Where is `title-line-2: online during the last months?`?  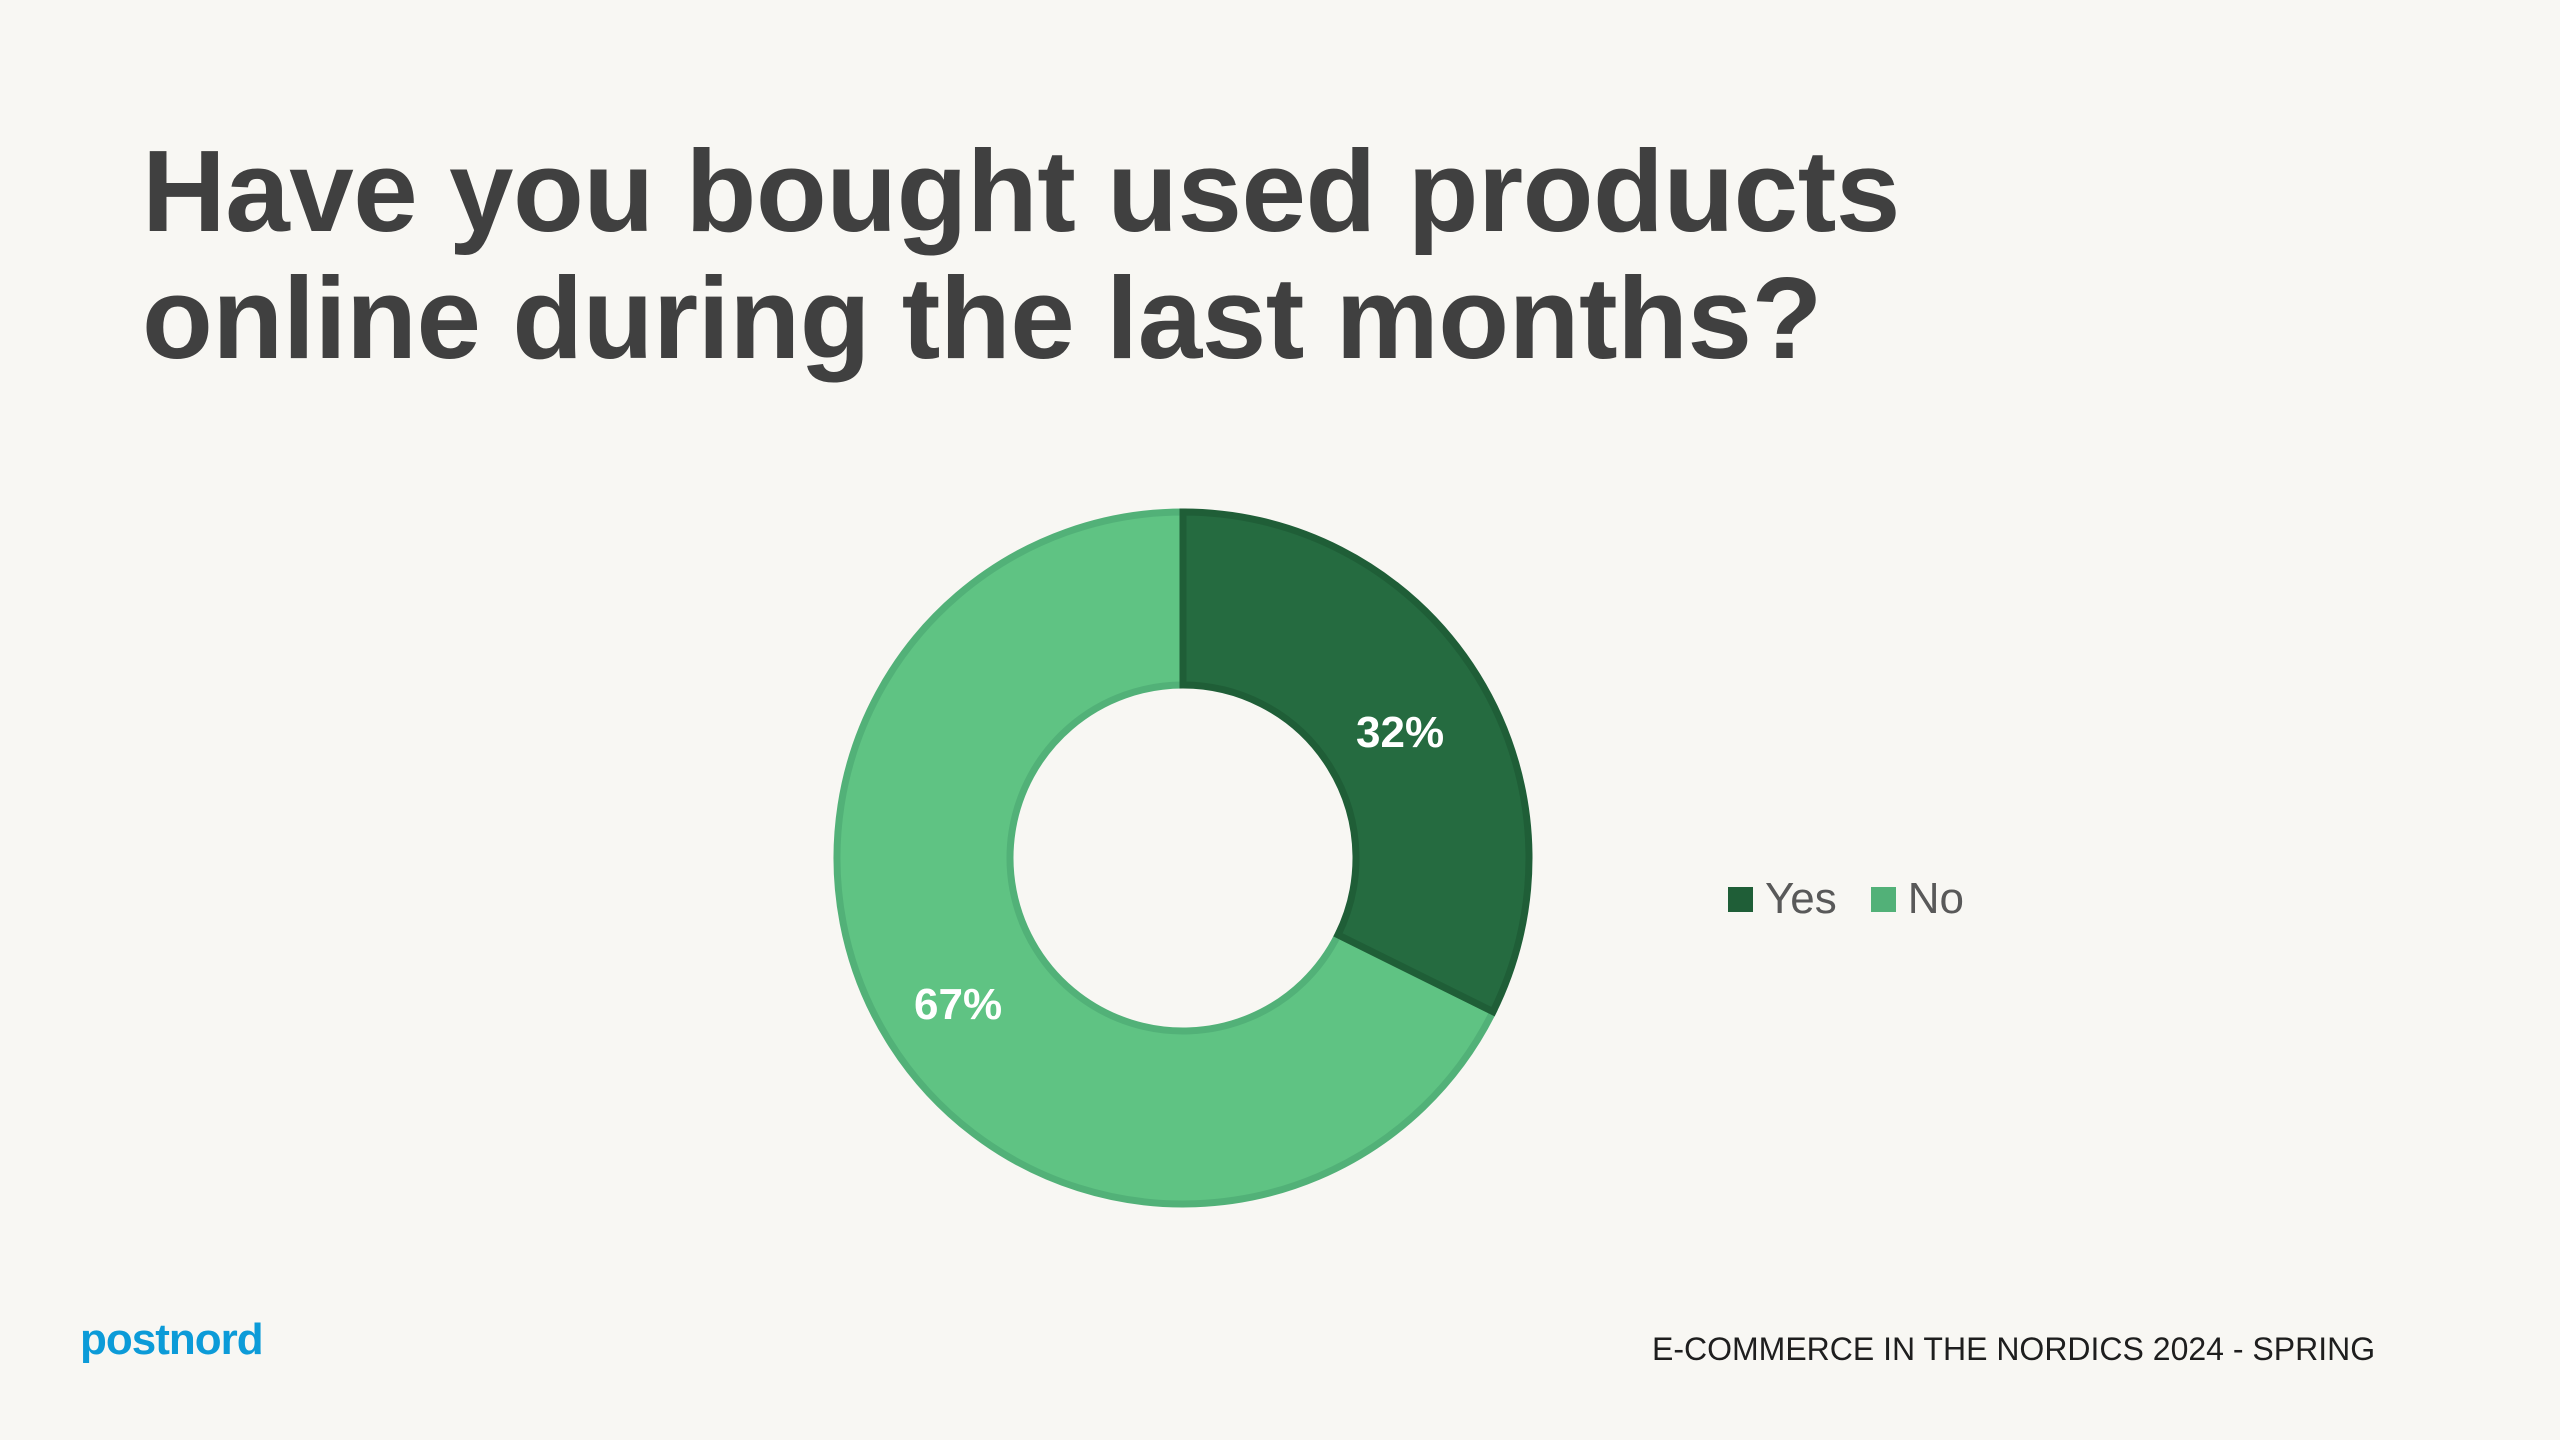 title-line-2: online during the last months? is located at coordinates (982, 318).